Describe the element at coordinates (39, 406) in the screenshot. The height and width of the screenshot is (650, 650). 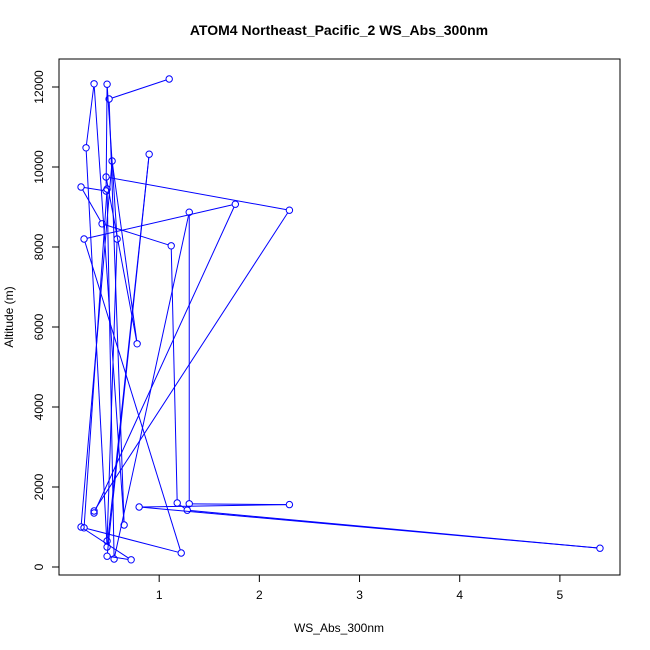
I see `y-tick-label: 4000` at that location.